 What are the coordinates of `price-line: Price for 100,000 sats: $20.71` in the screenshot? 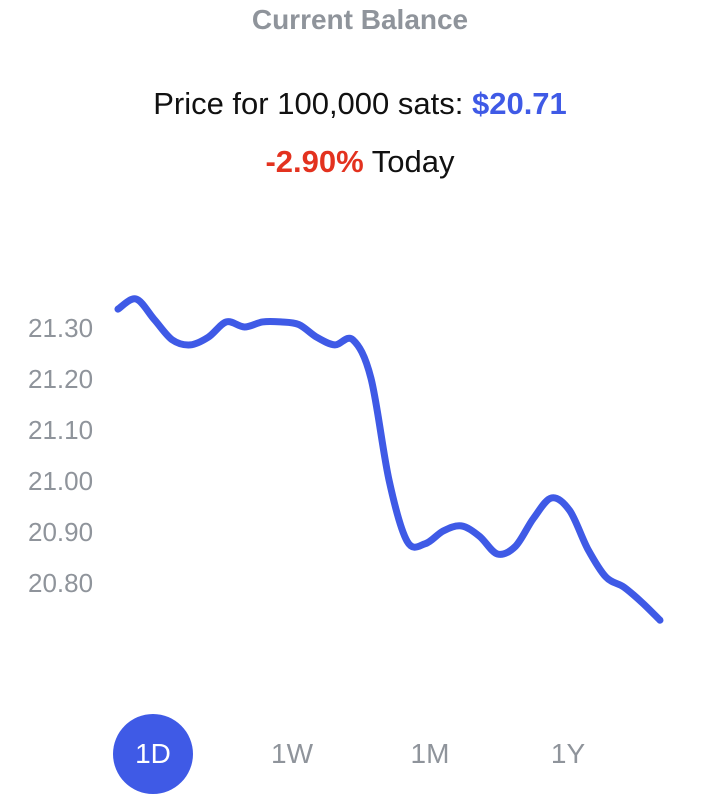 It's located at (360, 104).